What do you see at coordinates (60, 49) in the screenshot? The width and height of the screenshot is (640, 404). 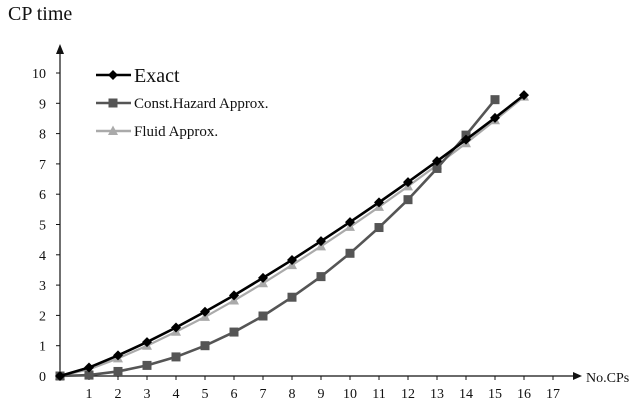 I see `y-axis-arrow-icon` at bounding box center [60, 49].